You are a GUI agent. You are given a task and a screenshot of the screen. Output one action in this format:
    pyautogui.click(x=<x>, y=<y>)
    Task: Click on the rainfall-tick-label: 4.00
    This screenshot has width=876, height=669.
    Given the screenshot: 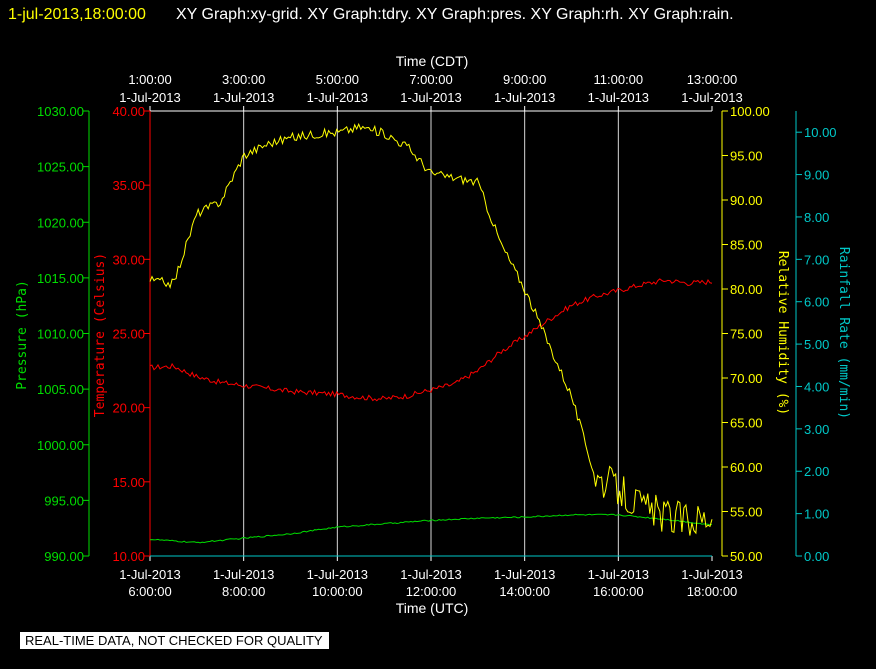 What is the action you would take?
    pyautogui.click(x=816, y=386)
    